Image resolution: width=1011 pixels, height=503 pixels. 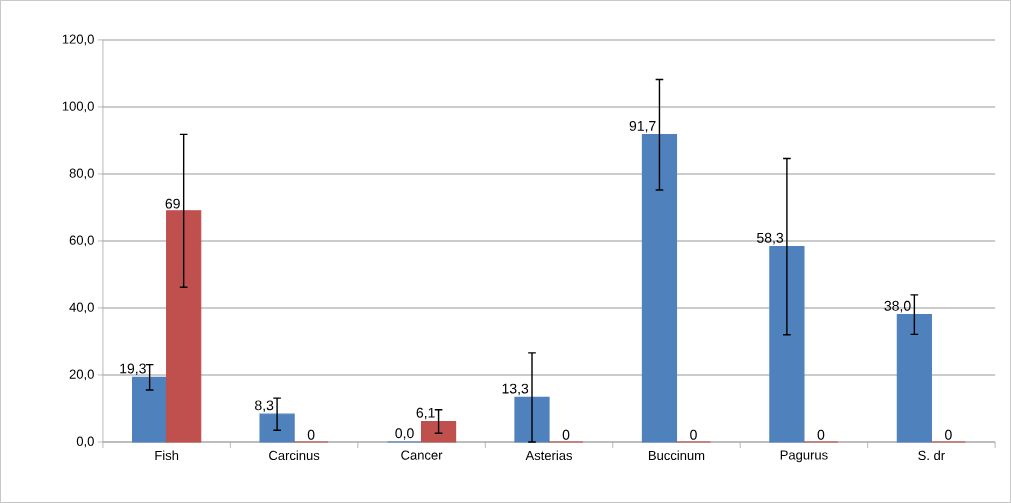 What do you see at coordinates (81, 308) in the screenshot?
I see `y-tick-label: 40,0` at bounding box center [81, 308].